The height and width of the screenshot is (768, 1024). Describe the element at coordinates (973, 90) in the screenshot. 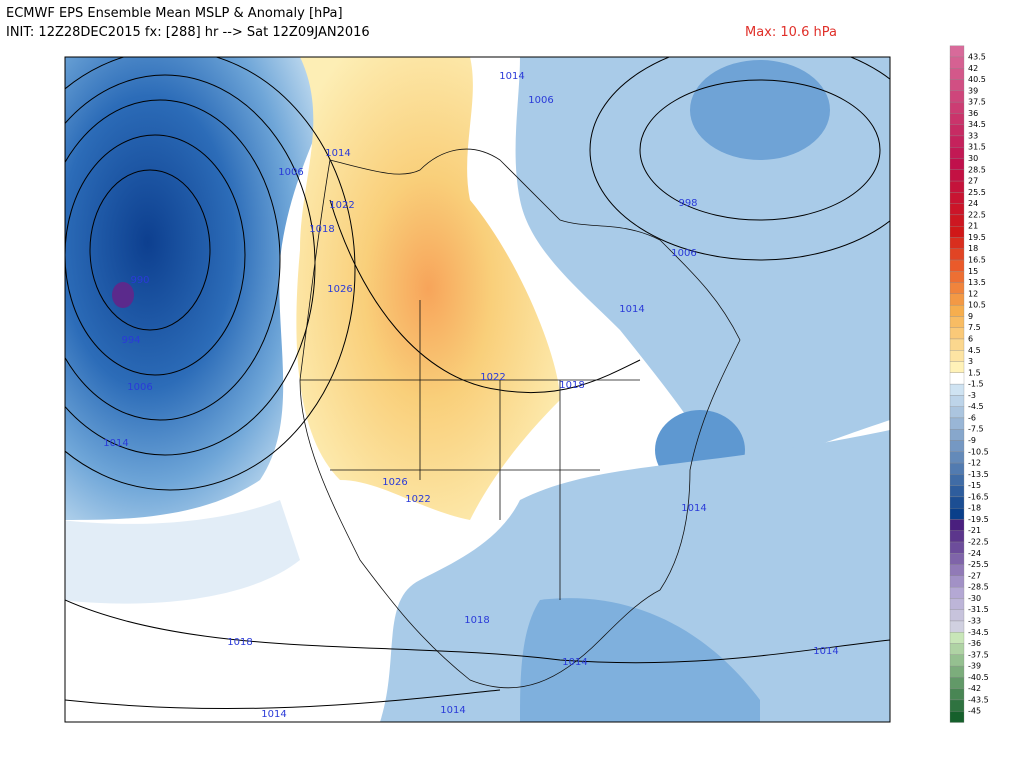

I see `colorbar-label: 39` at that location.